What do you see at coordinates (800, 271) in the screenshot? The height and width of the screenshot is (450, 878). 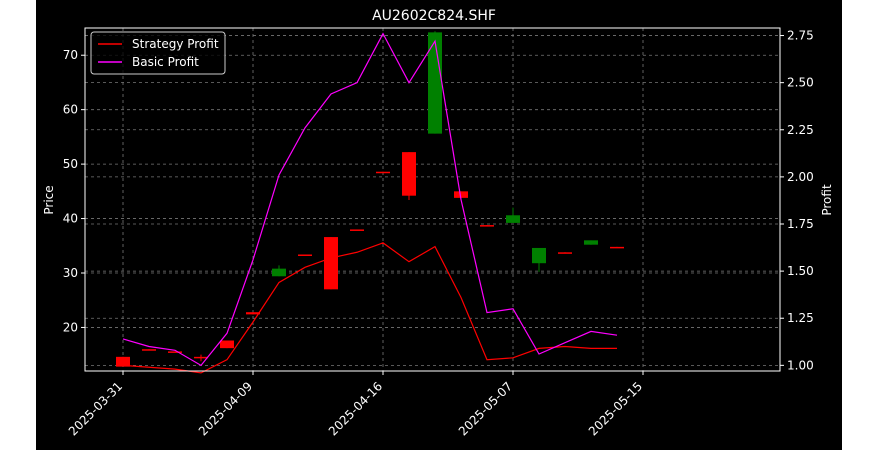 I see `right-tick-label-2: 1.50` at bounding box center [800, 271].